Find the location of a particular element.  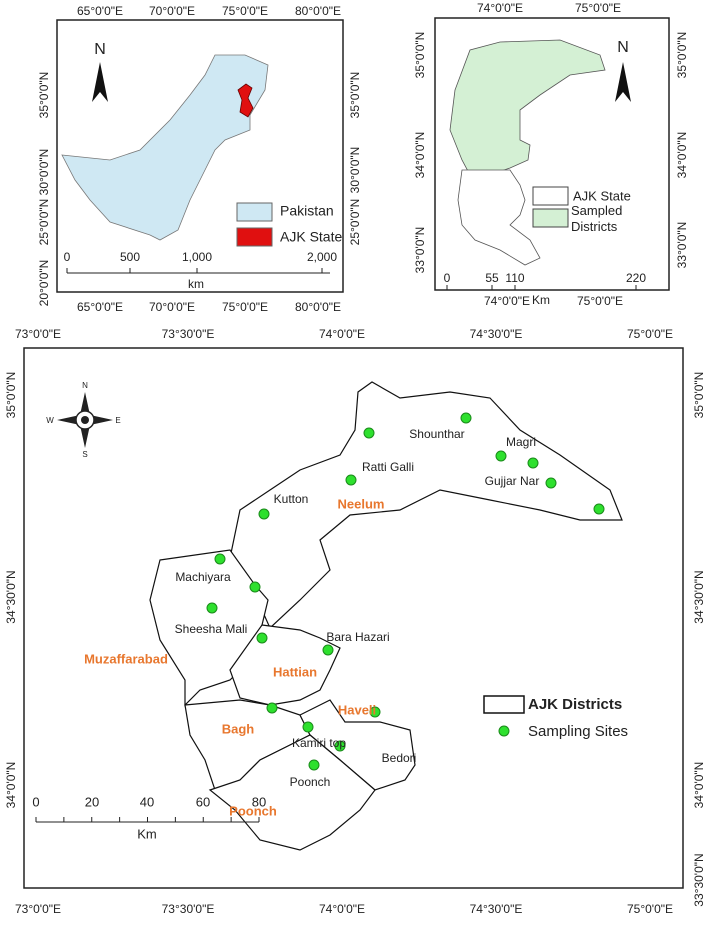

legend-label: Pakistan is located at coordinates (307, 211).